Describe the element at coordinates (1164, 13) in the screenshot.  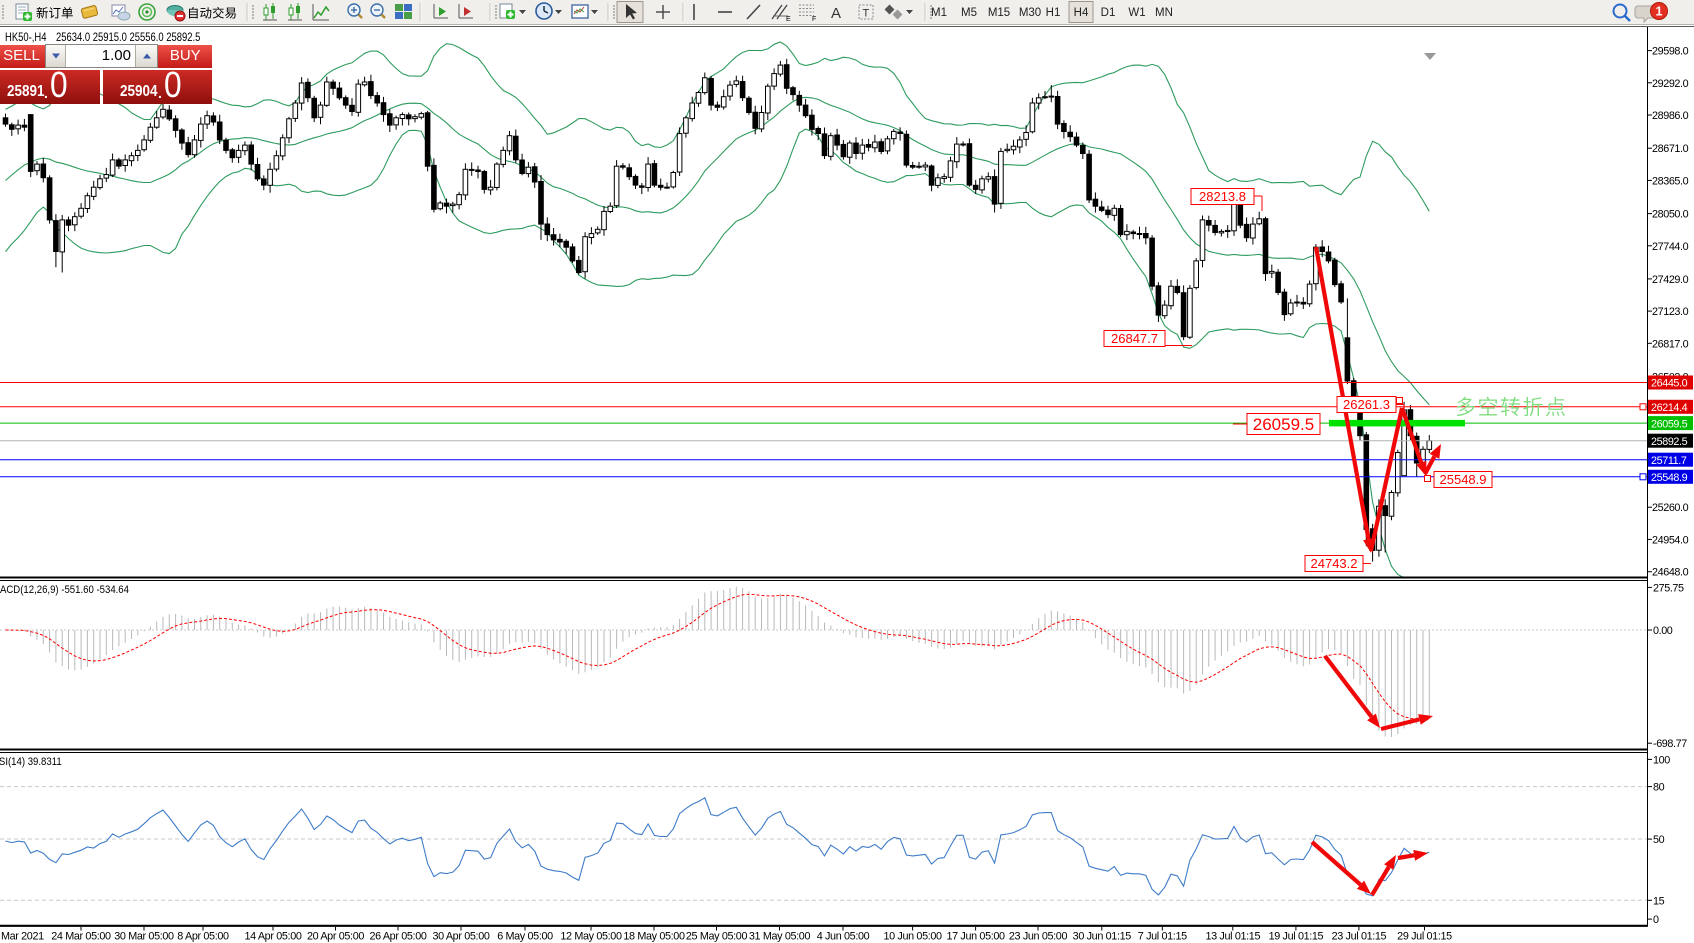
I see `svg-text: MN` at that location.